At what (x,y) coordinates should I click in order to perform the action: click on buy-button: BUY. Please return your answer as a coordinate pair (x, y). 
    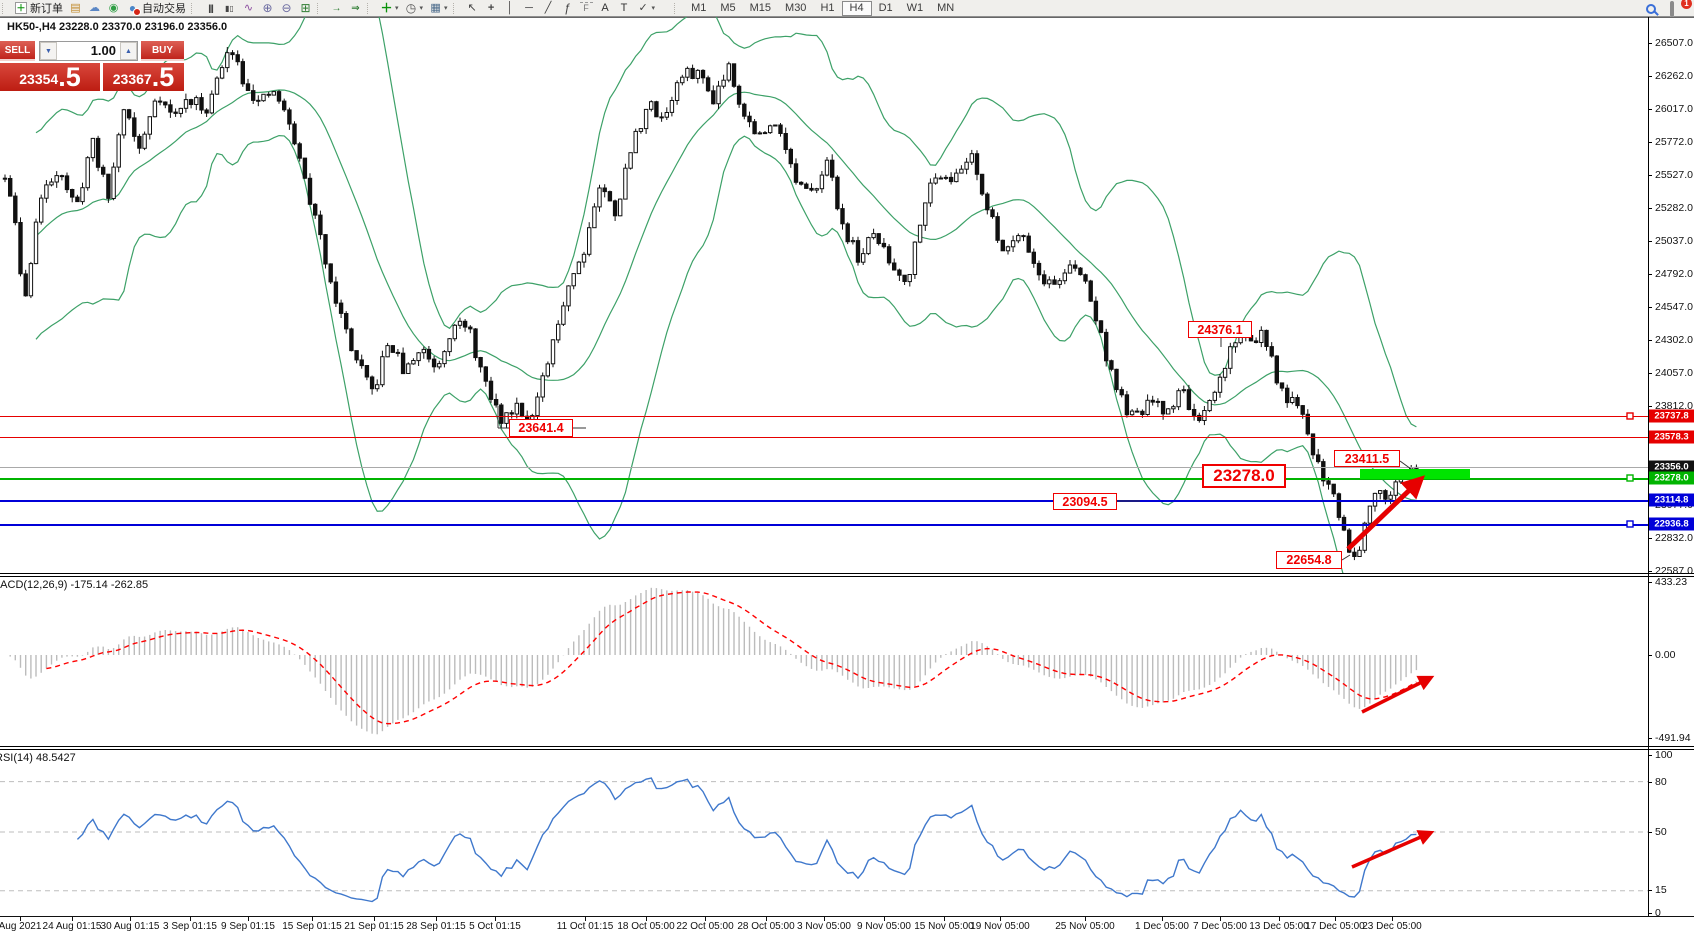
    Looking at the image, I should click on (162, 51).